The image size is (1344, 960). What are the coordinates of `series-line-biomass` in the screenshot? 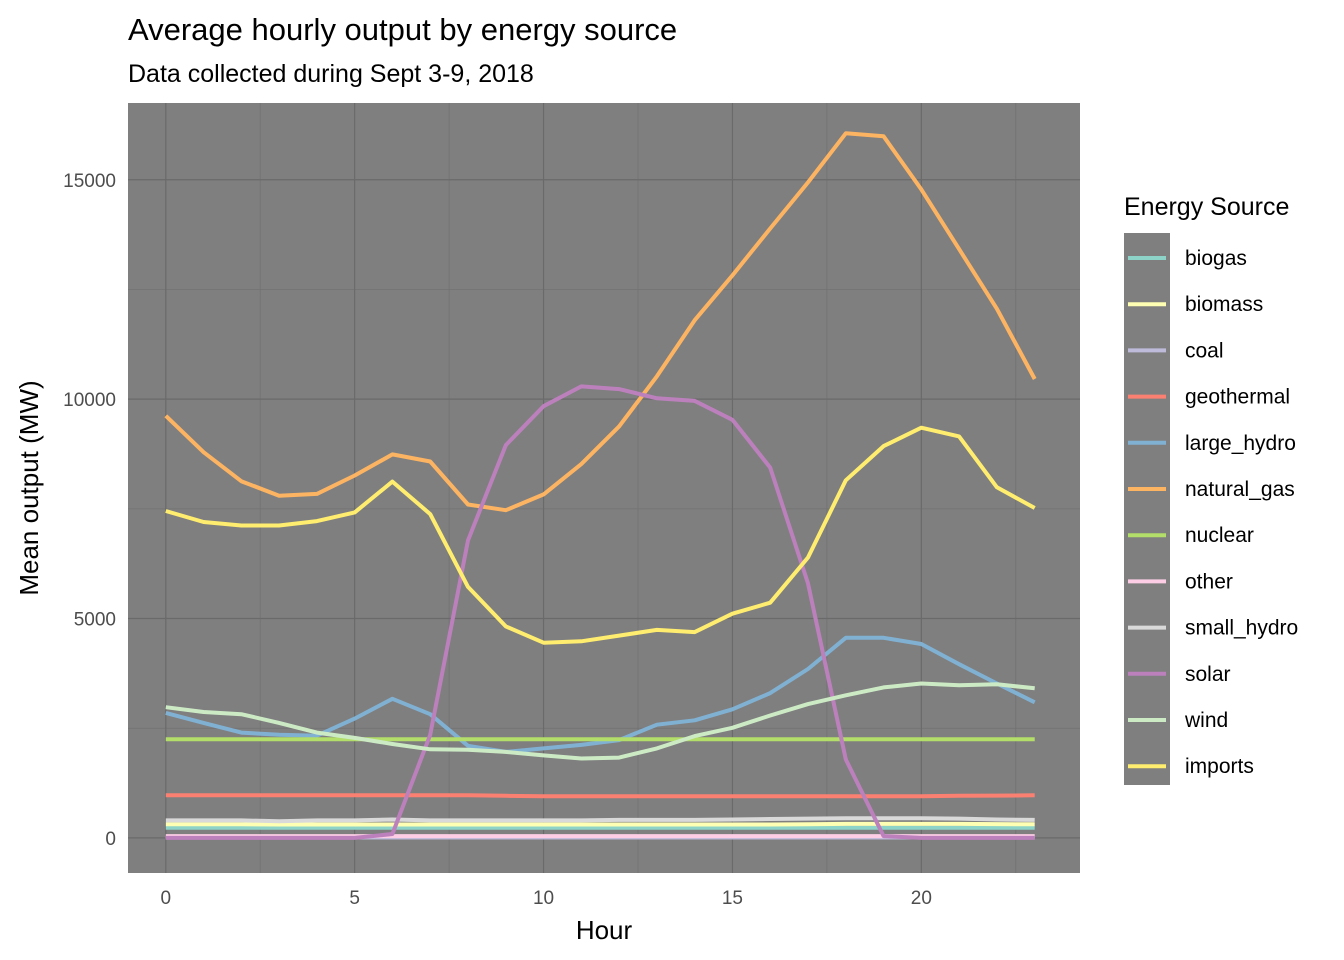 It's located at (600, 824).